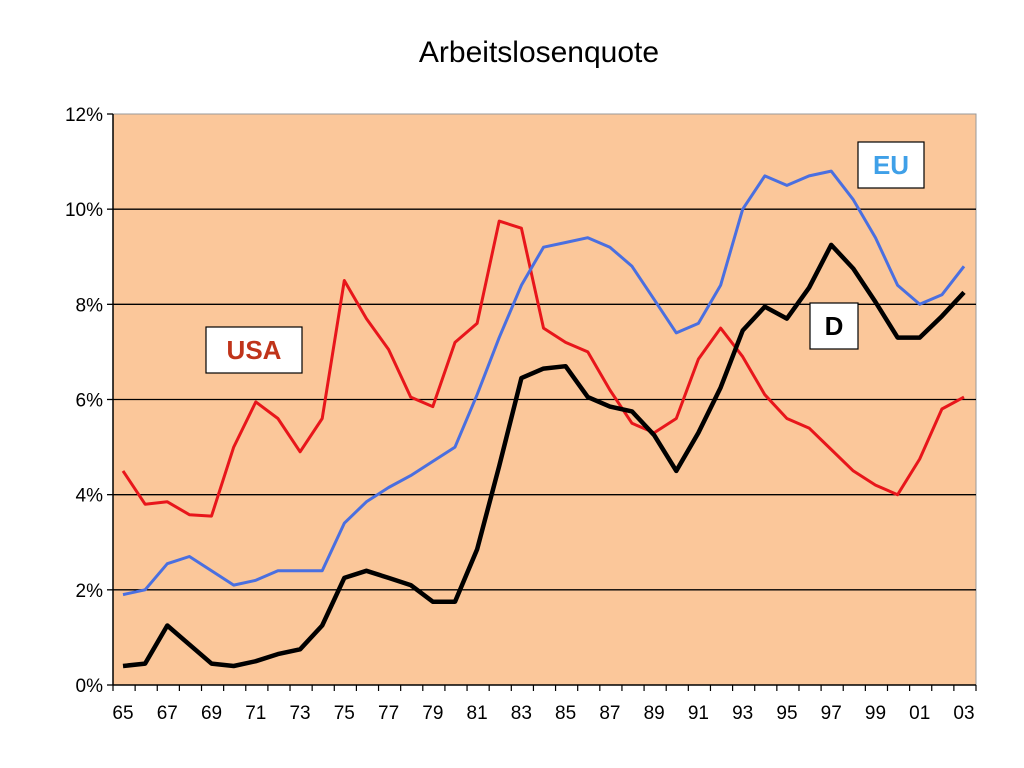  What do you see at coordinates (919, 713) in the screenshot?
I see `x-tick-label: 01` at bounding box center [919, 713].